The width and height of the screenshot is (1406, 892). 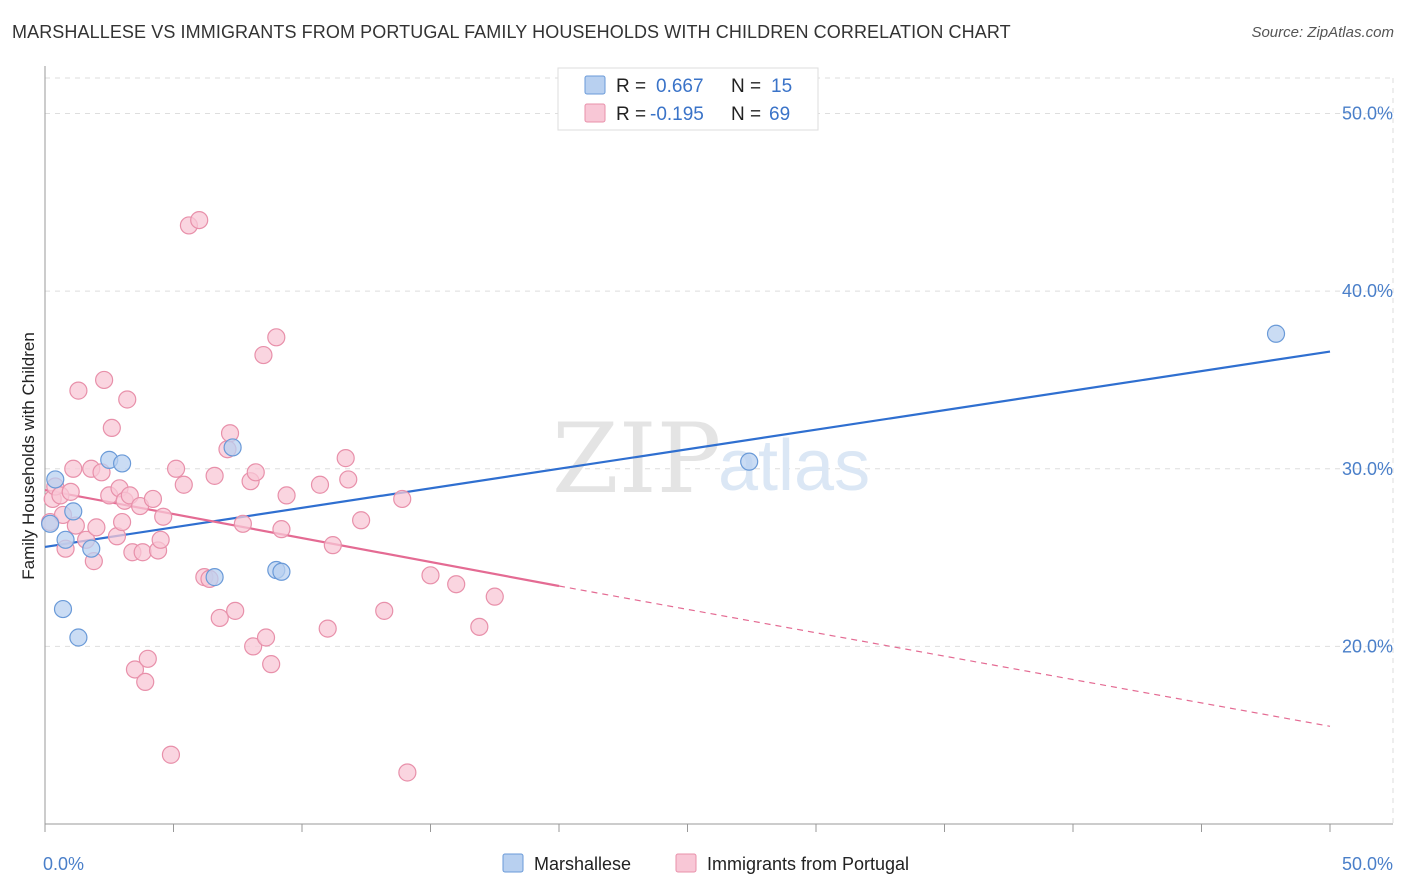 I want to click on y-tick-label: 50.0%, so click(x=1367, y=114).